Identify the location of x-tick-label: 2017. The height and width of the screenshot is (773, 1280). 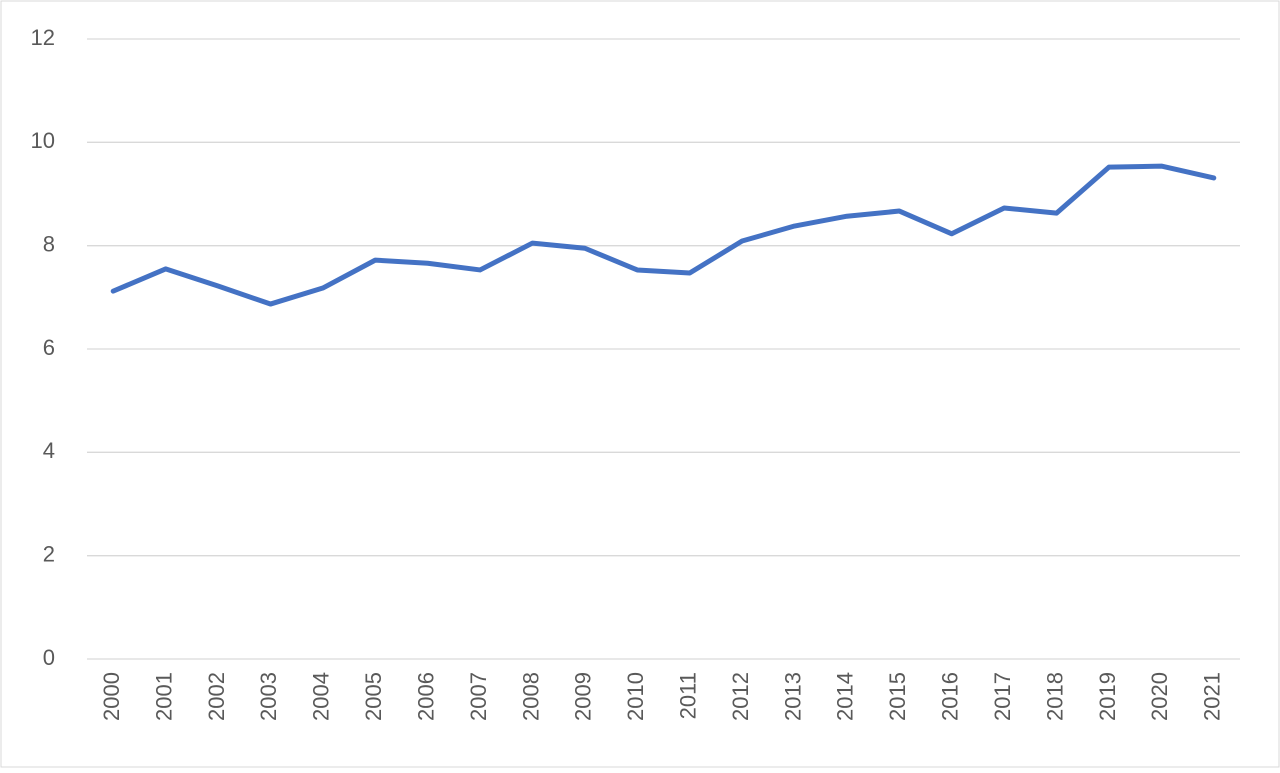
(1002, 696).